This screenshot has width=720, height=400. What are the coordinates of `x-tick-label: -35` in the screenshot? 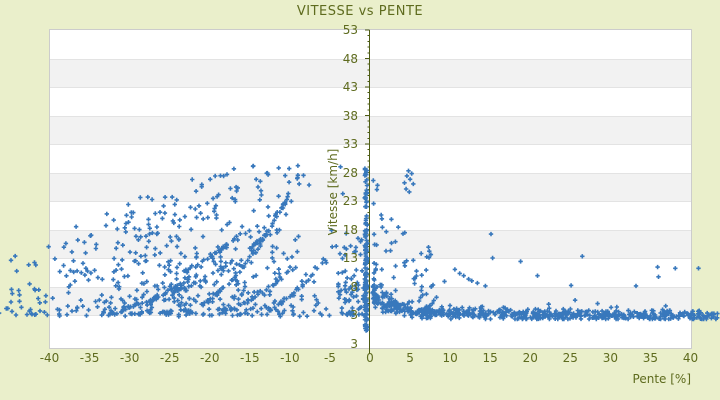 It's located at (89, 358).